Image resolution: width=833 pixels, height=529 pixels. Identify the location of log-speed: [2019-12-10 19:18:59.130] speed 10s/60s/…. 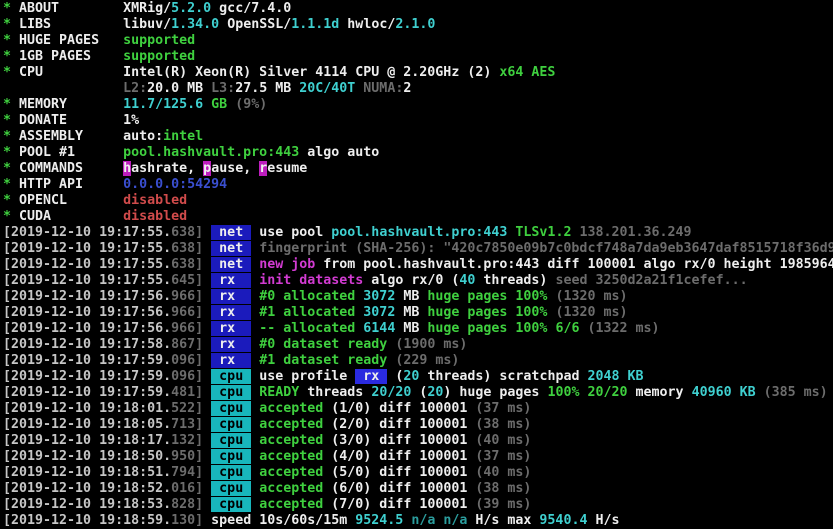
(418, 521).